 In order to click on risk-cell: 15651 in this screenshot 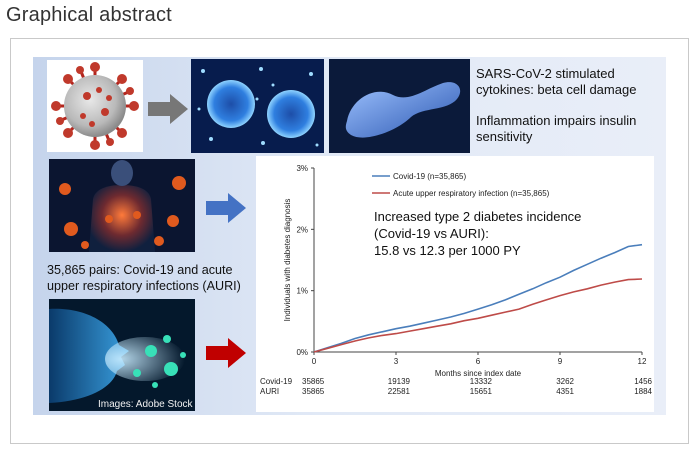, I will do `click(481, 391)`.